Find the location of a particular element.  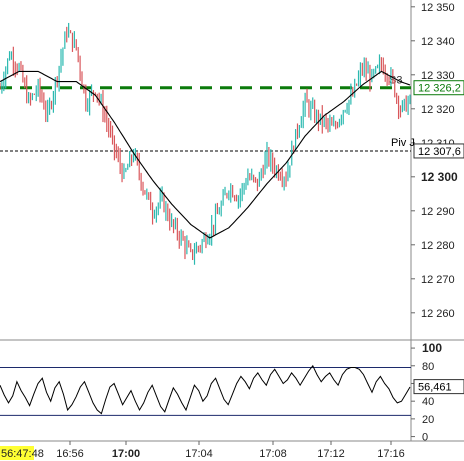

price-tick-label: 12 340 is located at coordinates (438, 42).